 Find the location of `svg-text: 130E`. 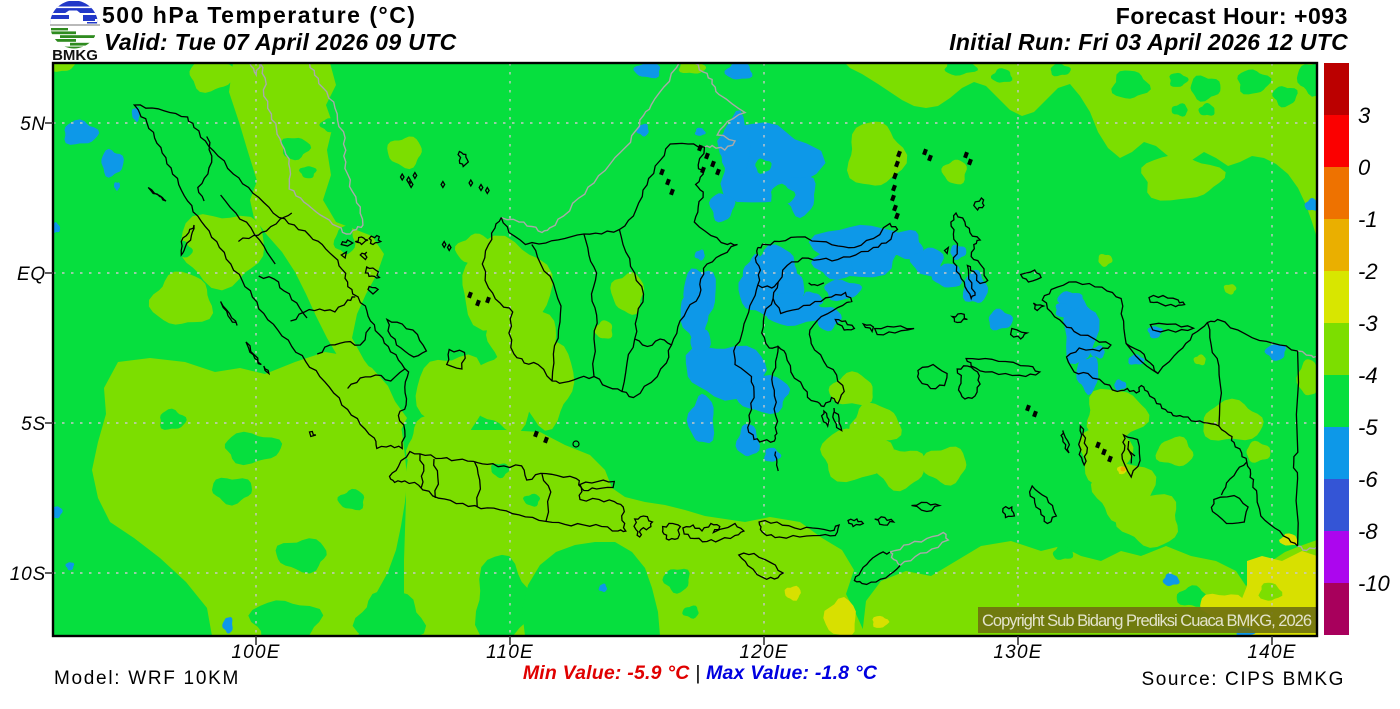

svg-text: 130E is located at coordinates (1017, 652).